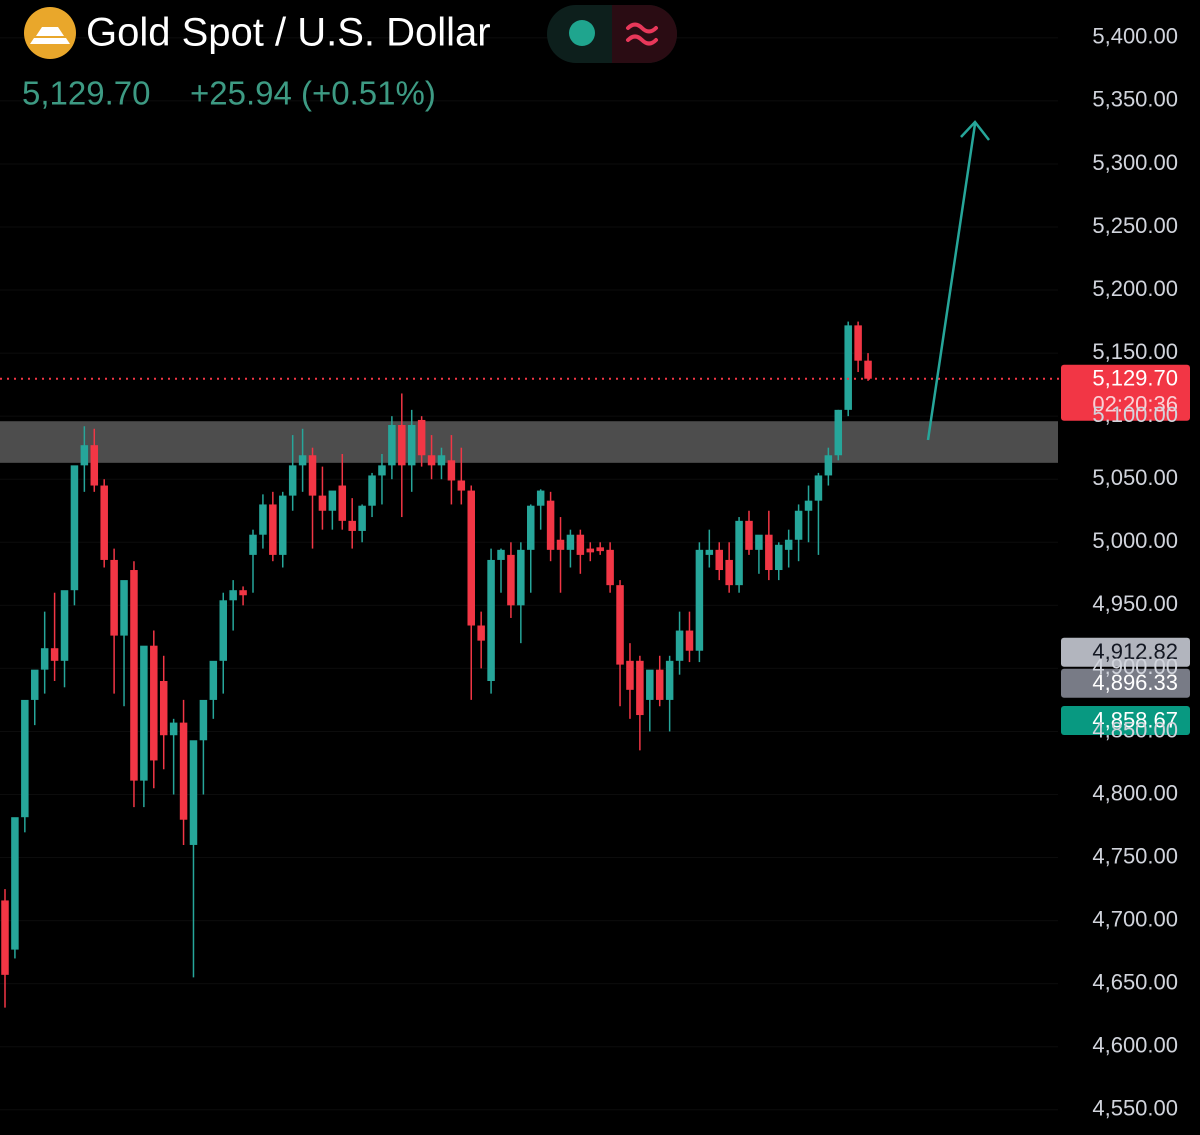  I want to click on arrow-shaft, so click(951, 282).